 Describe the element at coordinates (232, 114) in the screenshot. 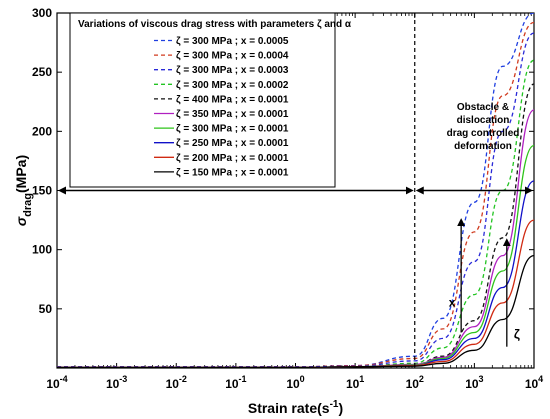

I see `legend-label: ζ = 350 MPa ; x = 0.0001` at that location.